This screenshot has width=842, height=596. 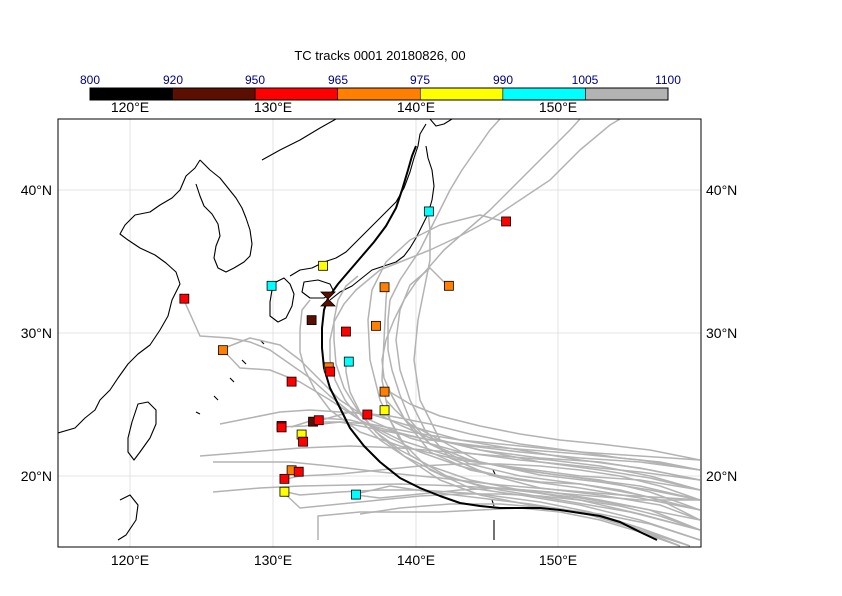 What do you see at coordinates (721, 190) in the screenshot?
I see `right-tick-label: 40°N` at bounding box center [721, 190].